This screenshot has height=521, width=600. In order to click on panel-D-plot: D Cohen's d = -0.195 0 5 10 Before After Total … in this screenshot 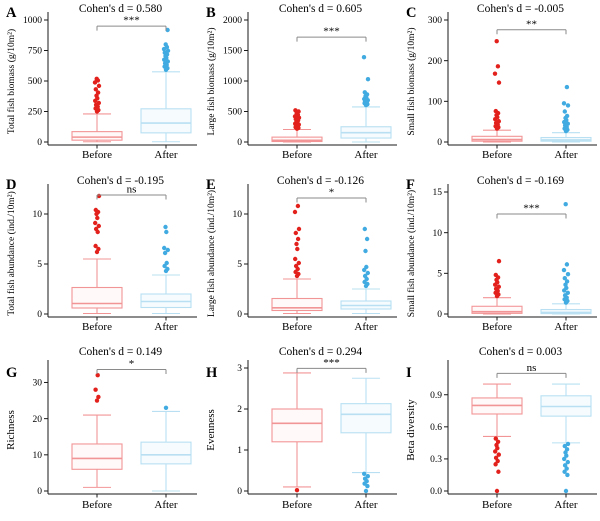, I will do `click(101, 254)`.